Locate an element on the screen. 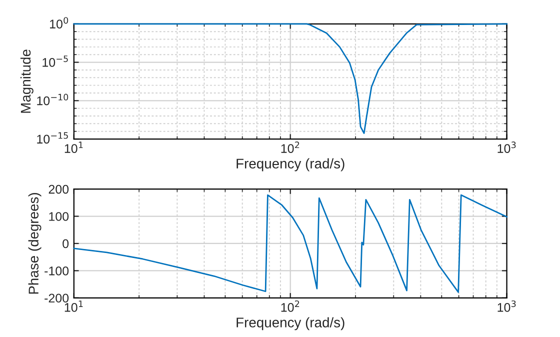  y-axis-title: Phase (degrees) is located at coordinates (35, 243).